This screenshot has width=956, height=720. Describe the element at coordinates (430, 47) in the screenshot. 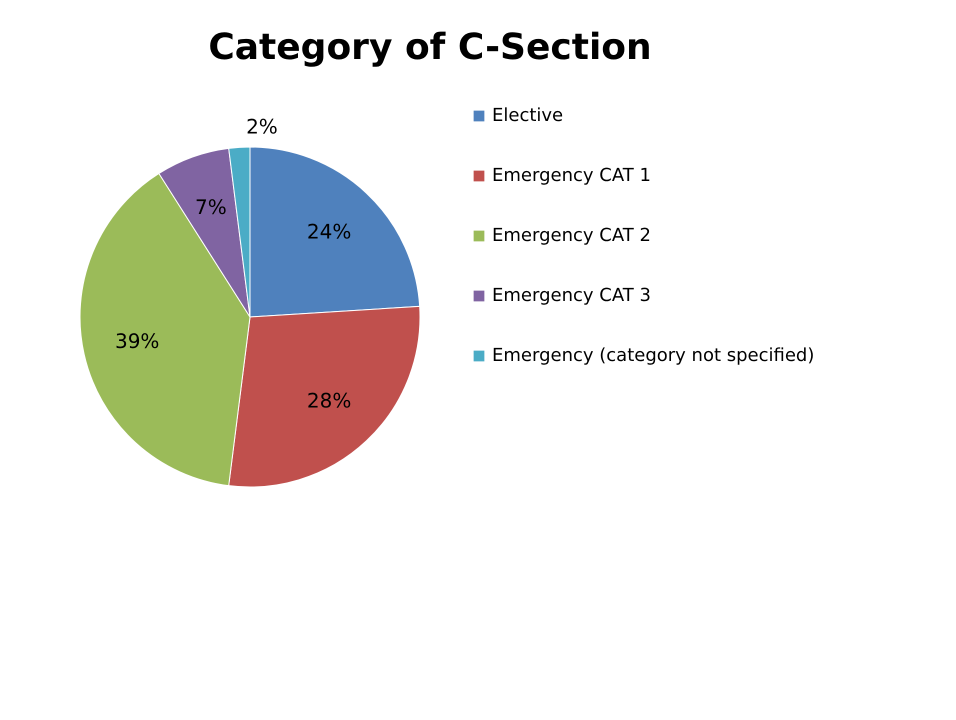

I see `chart-title: Category of C-Section` at that location.